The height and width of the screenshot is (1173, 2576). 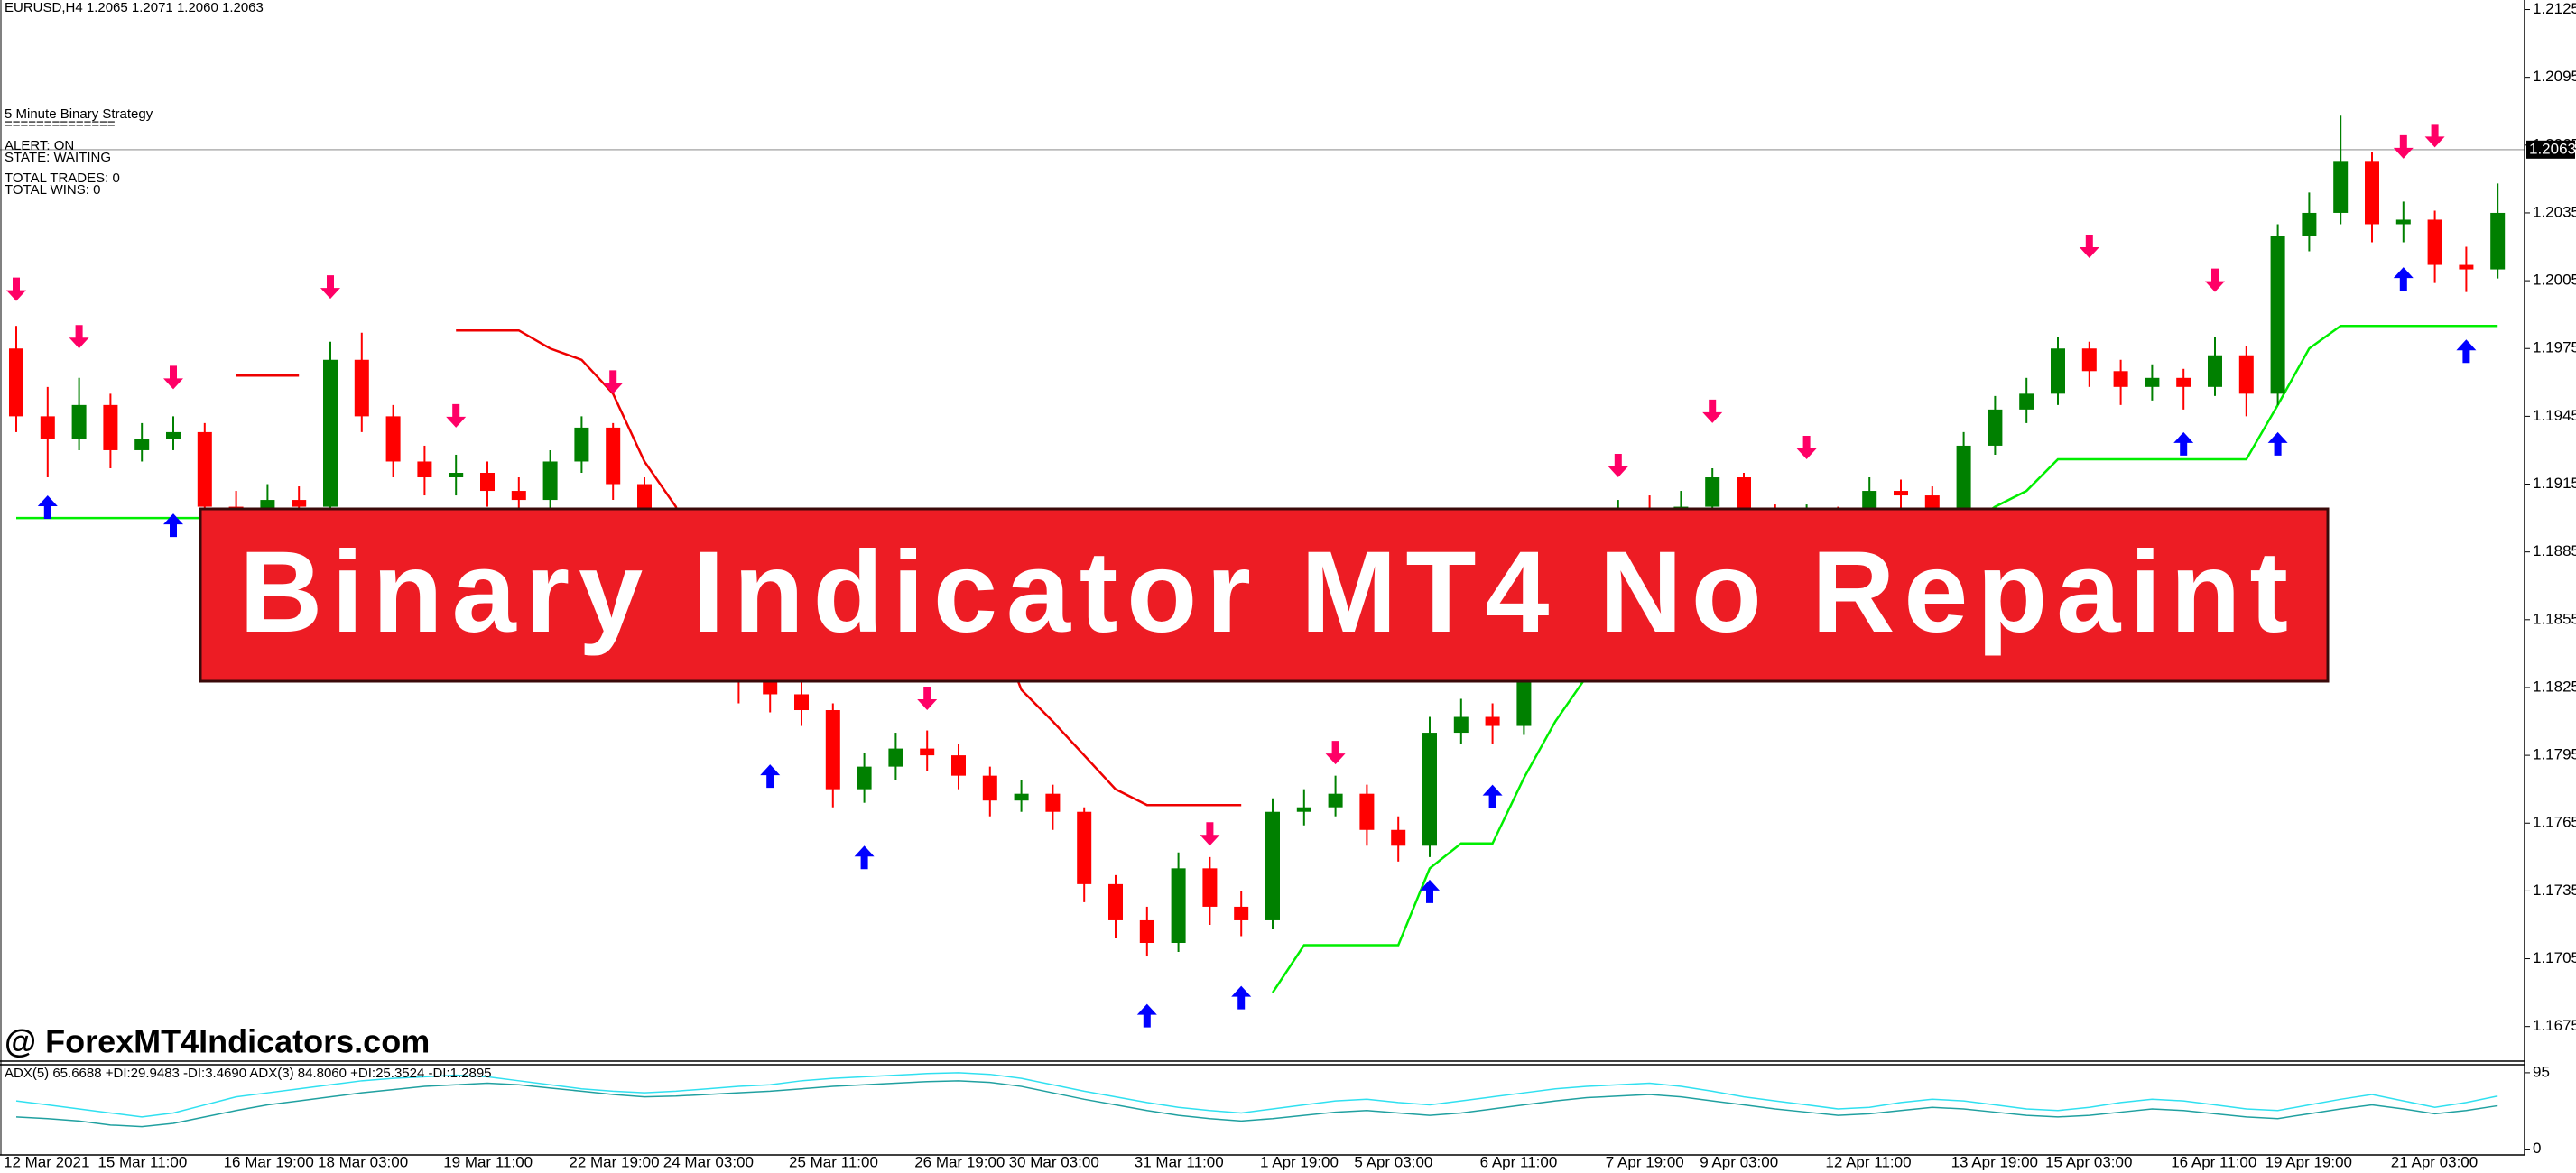 I want to click on x-tick-label: 12 Mar 2021, so click(x=46, y=1161).